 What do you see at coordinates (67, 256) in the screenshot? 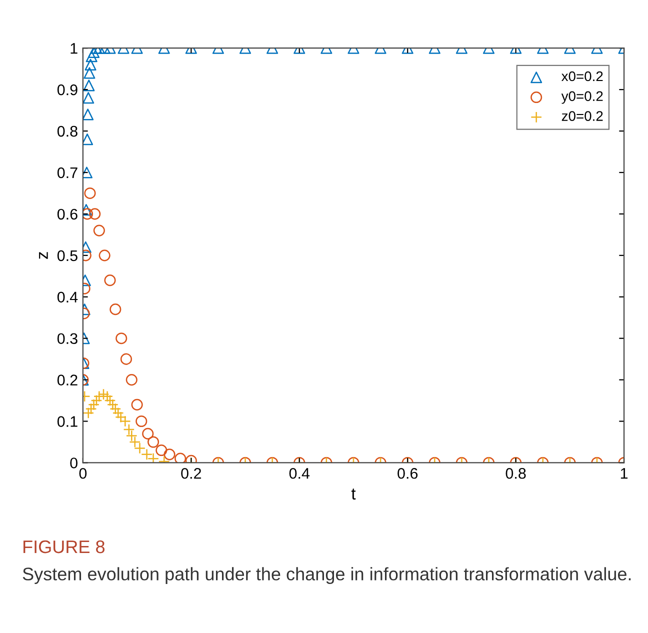
I see `y-tick-label: 0.5` at bounding box center [67, 256].